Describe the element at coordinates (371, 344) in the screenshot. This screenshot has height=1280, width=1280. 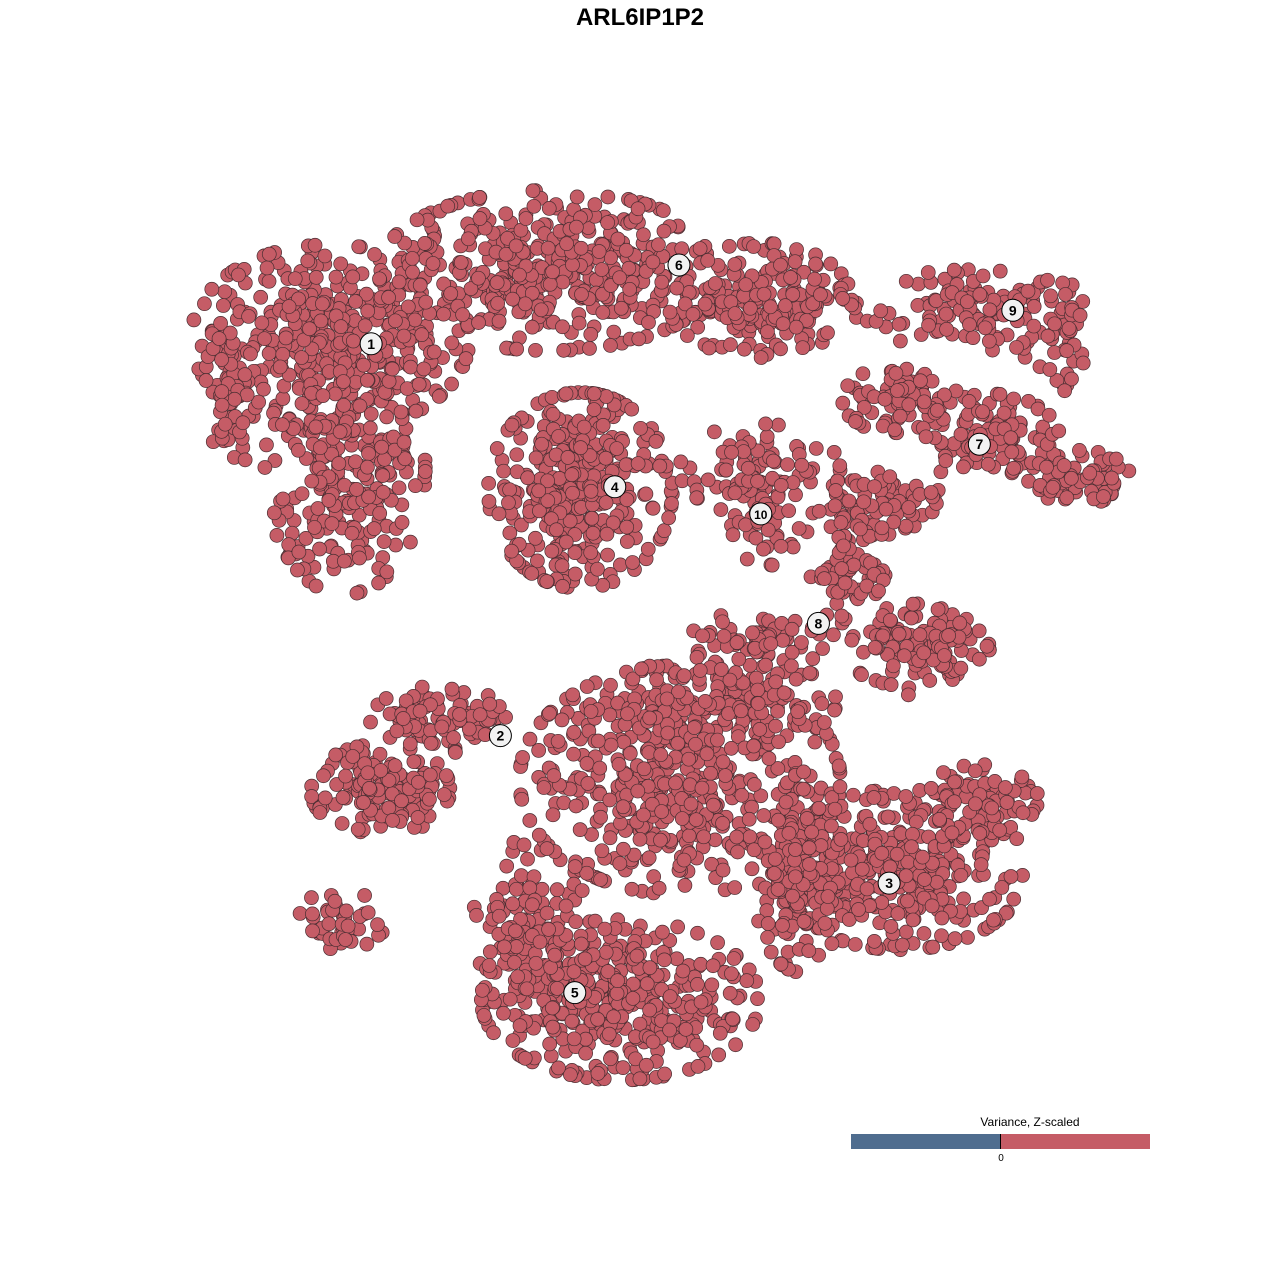
I see `cluster-label-1: 1` at that location.